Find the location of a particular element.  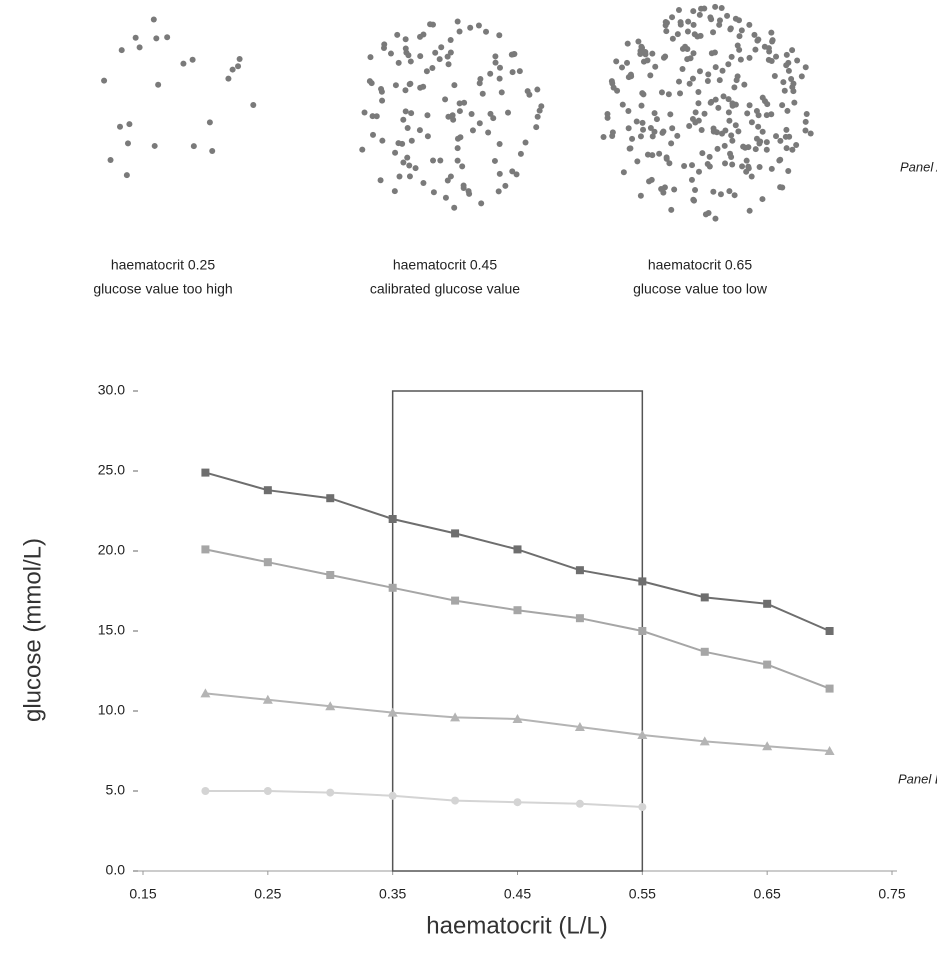

x-tick-label: 0.55 is located at coordinates (642, 894).